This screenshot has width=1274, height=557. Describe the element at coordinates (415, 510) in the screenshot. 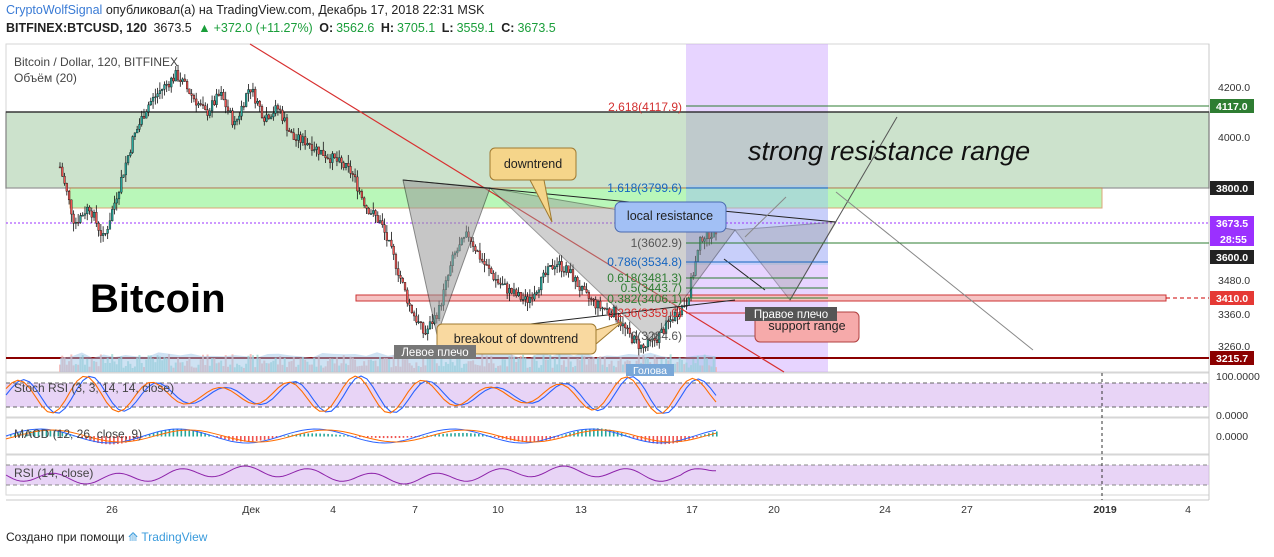

I see `x-tick-7: 7` at that location.